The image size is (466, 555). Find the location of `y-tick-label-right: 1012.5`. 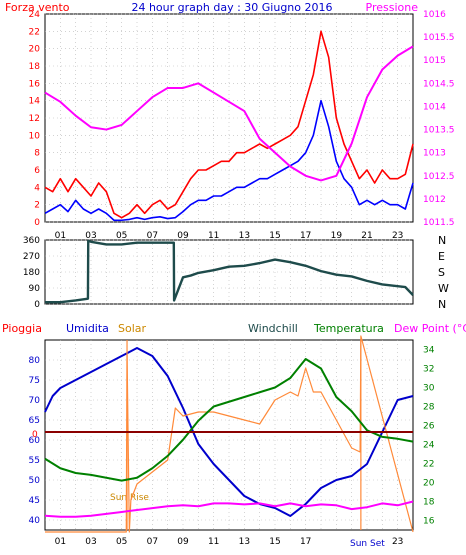

y-tick-label-right: 1012.5 is located at coordinates (439, 177).